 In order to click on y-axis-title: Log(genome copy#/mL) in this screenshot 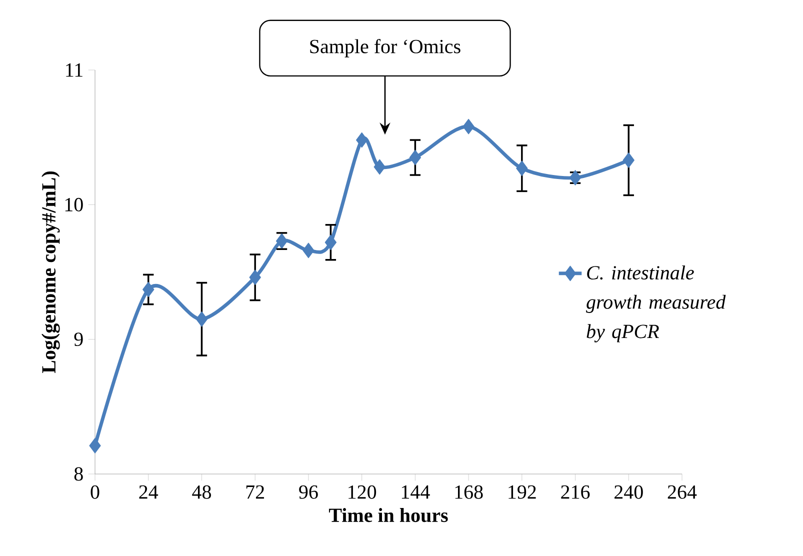, I will do `click(51, 273)`.